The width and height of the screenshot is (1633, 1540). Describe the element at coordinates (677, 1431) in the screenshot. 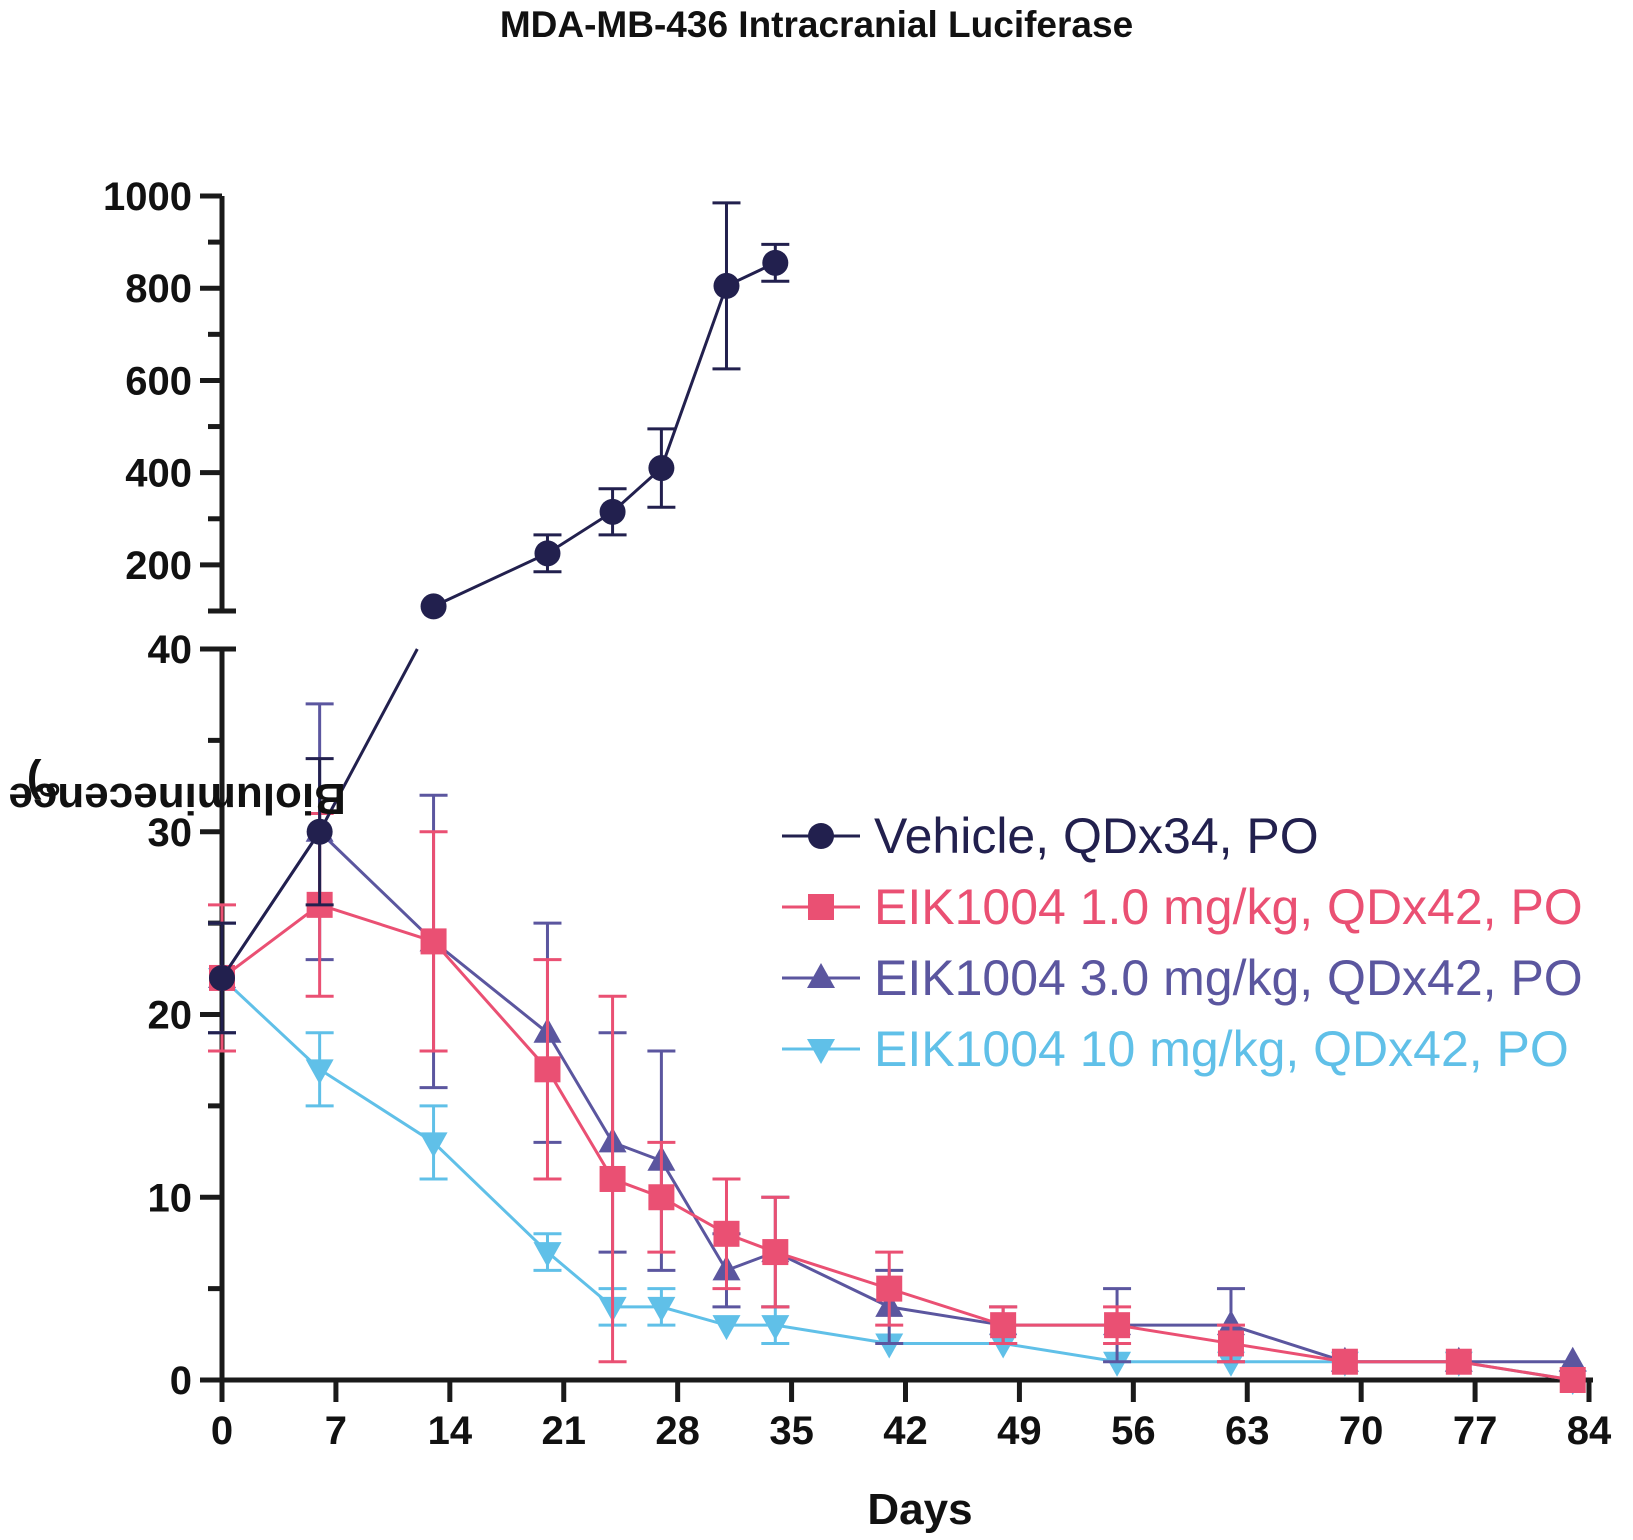

I see `x-tick-label: 28` at that location.